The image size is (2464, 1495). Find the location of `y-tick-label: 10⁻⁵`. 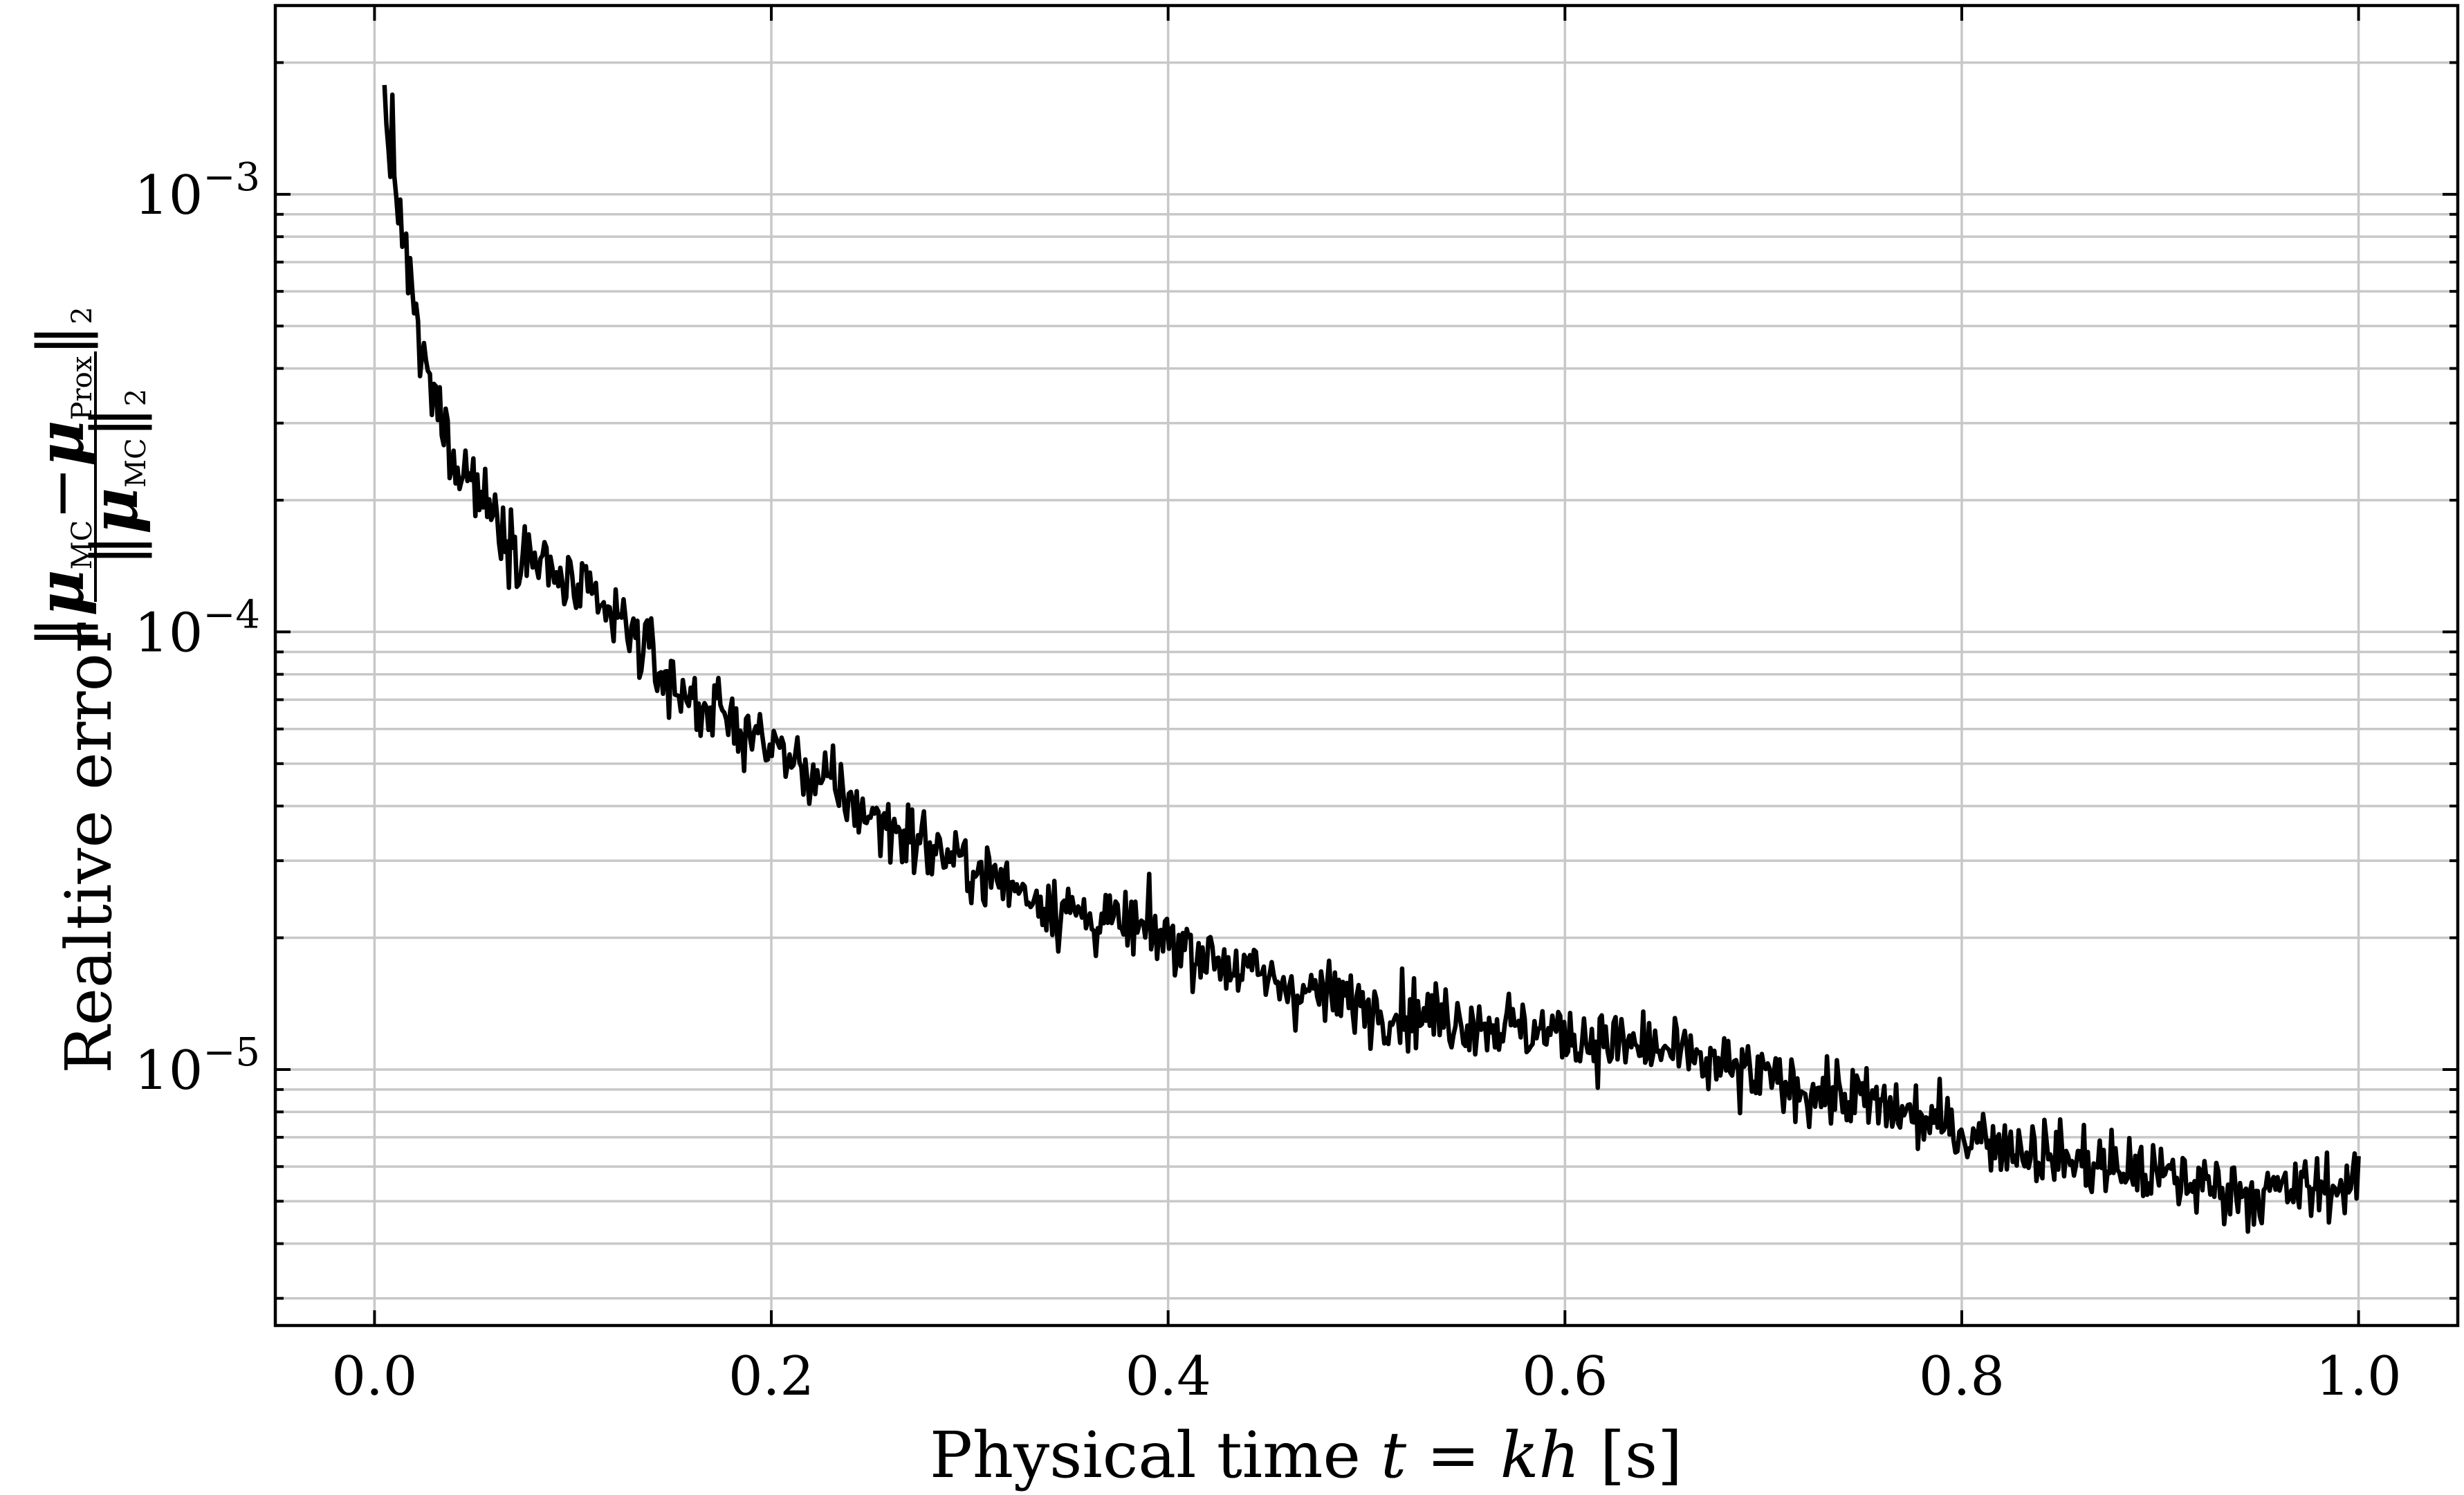

y-tick-label: 10⁻⁵ is located at coordinates (197, 1066).